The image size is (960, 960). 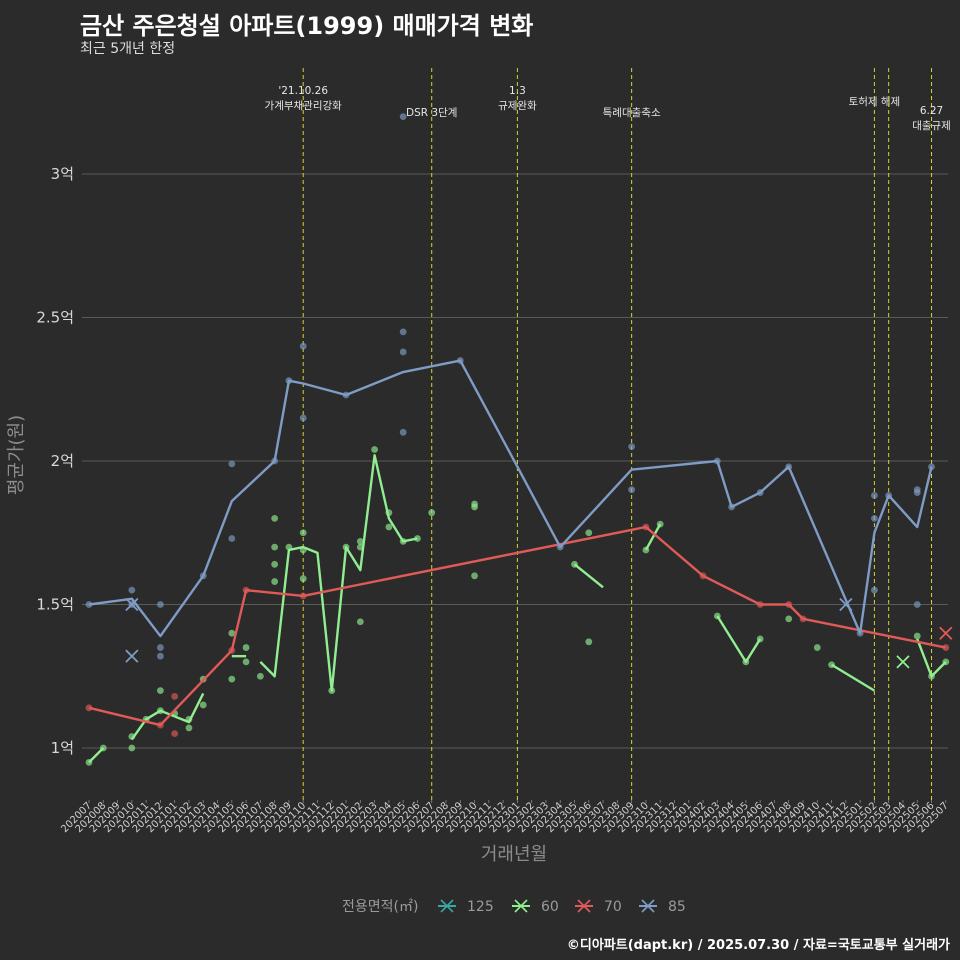 What do you see at coordinates (62, 174) in the screenshot?
I see `y-tick-label: 3억` at bounding box center [62, 174].